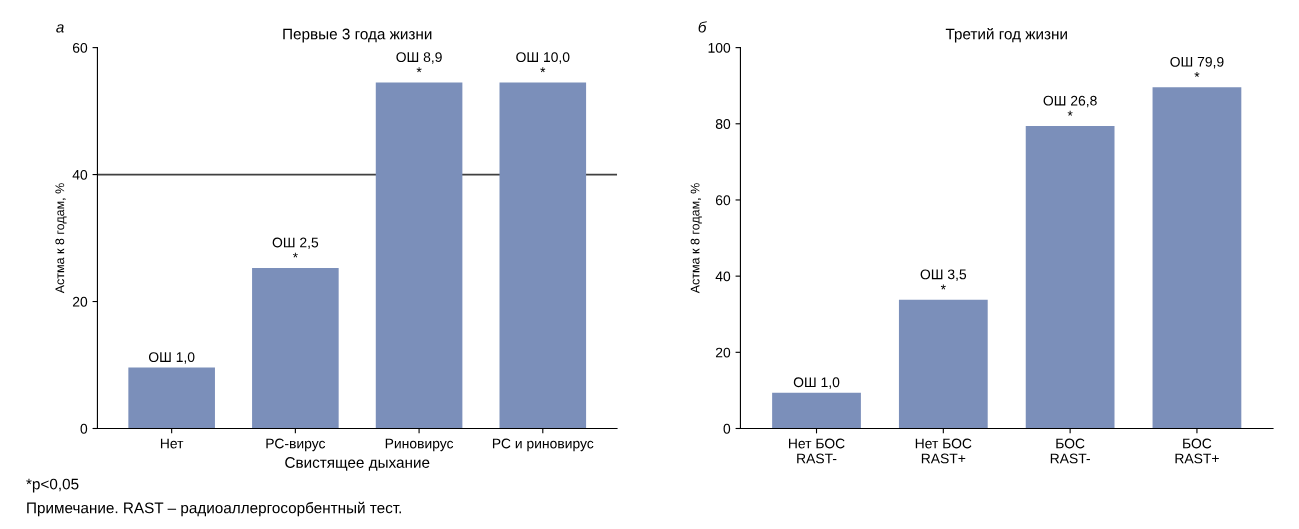 This screenshot has height=529, width=1299. I want to click on x-tick-label: Нет БОС RAST-, so click(817, 451).